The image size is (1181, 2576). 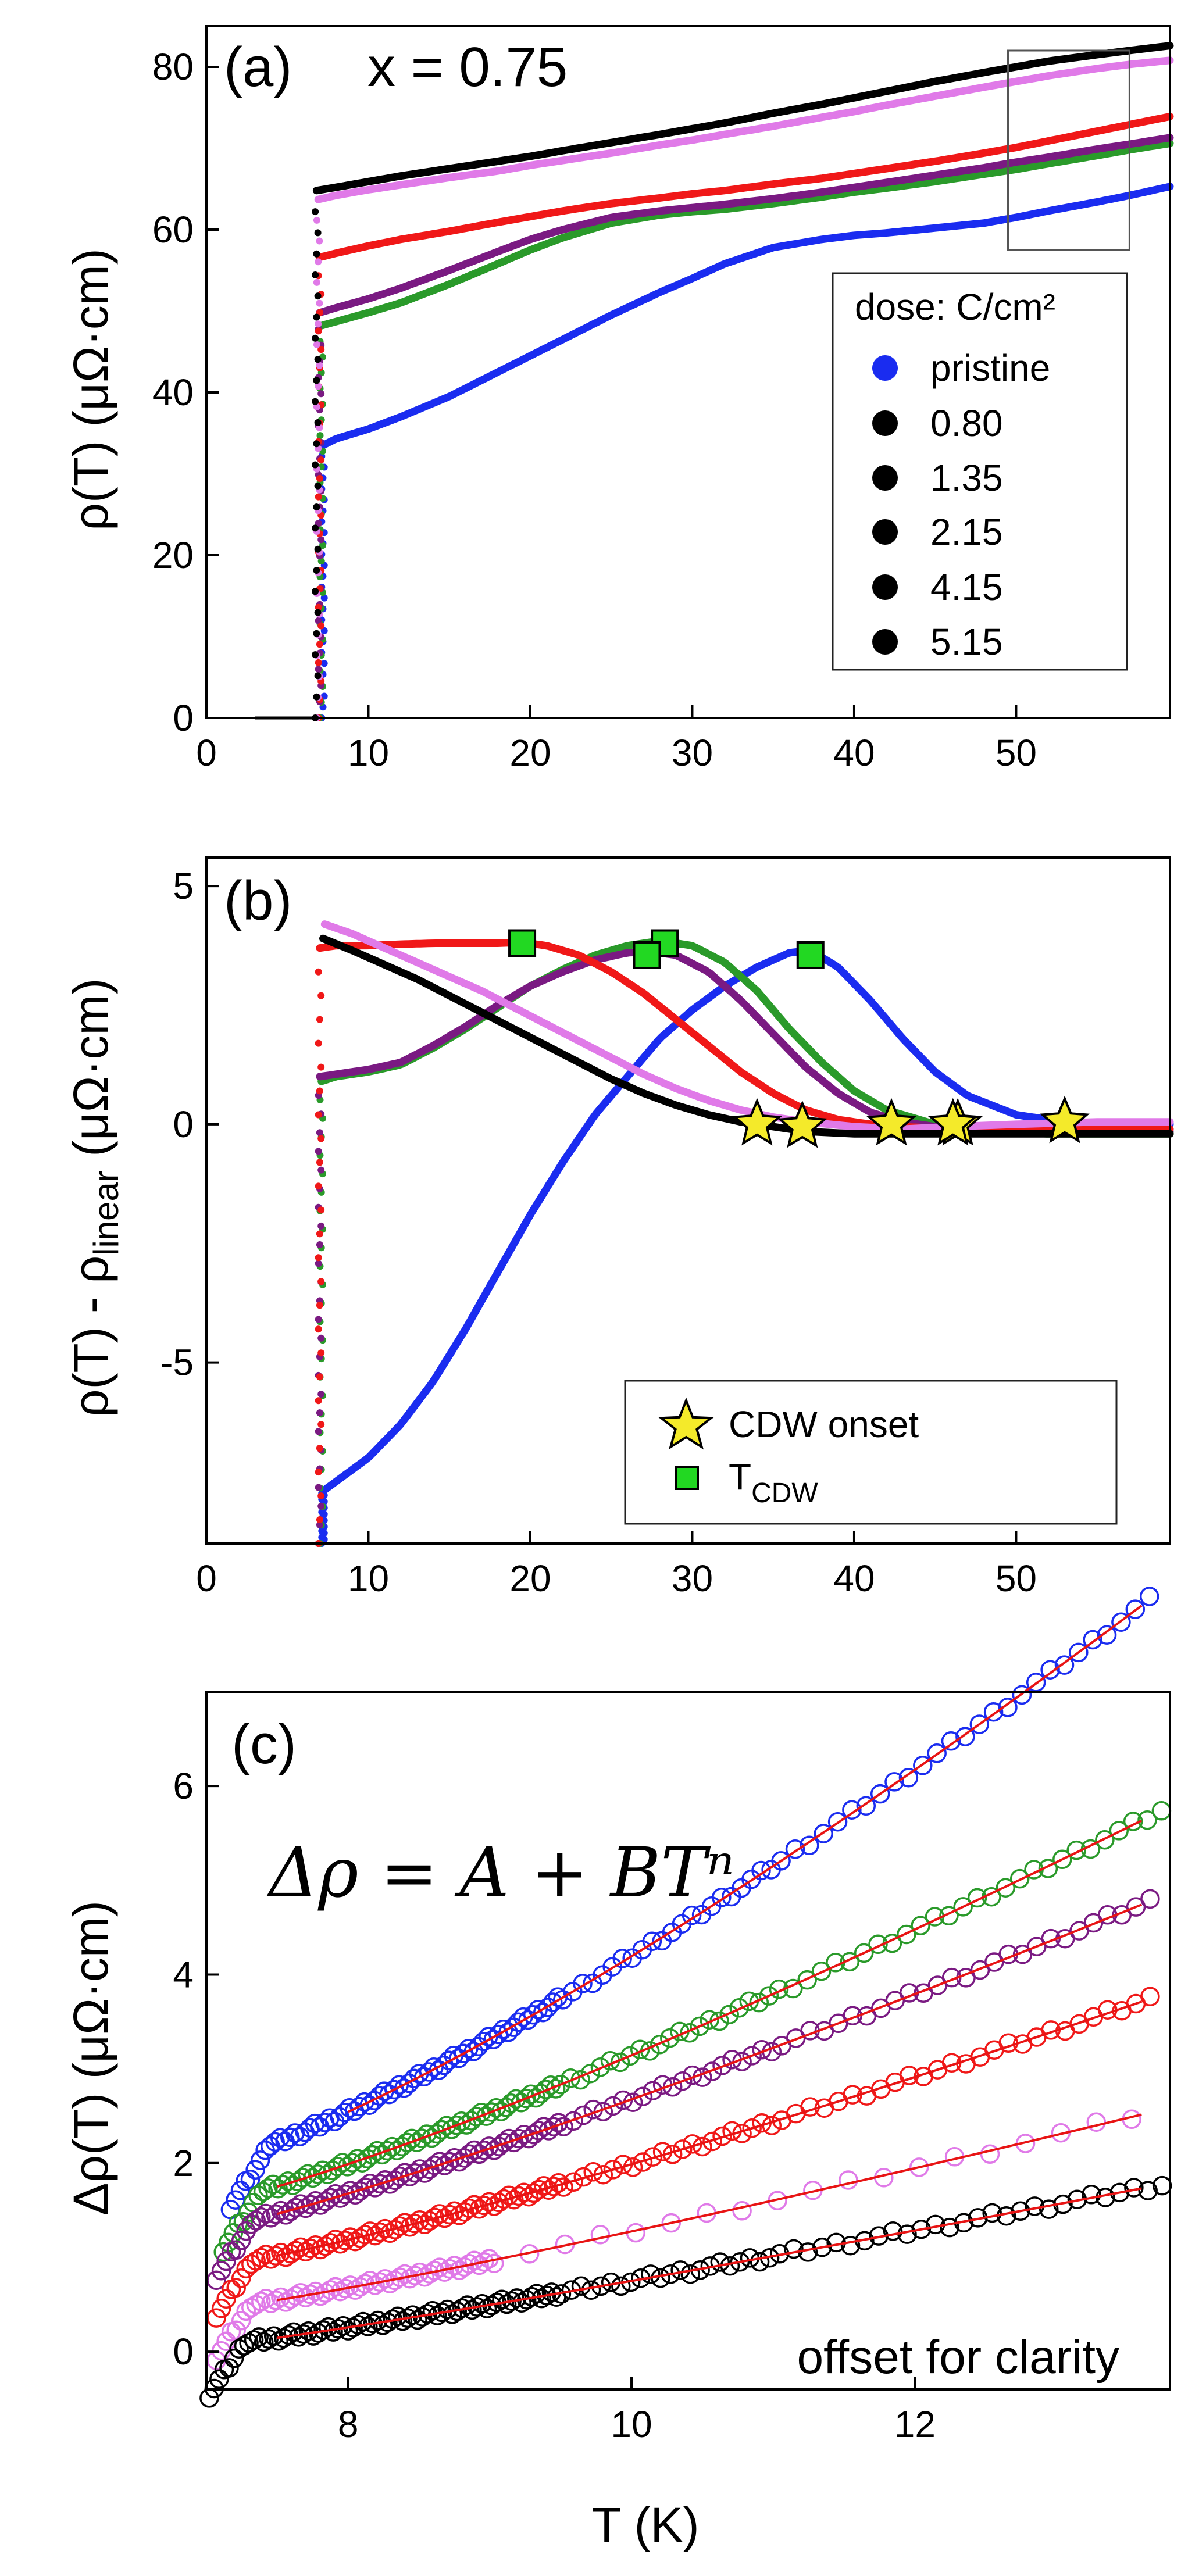 I want to click on legend-marker-4.15, so click(x=885, y=587).